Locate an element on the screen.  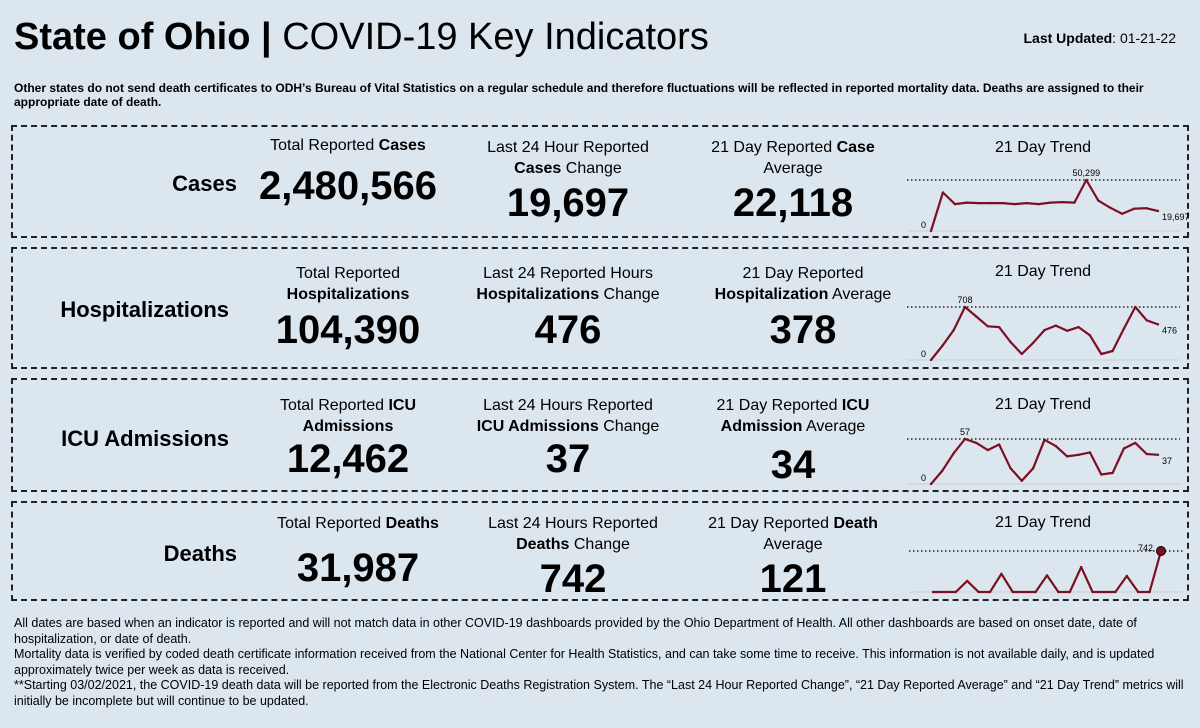
cases-average-label-b: Case is located at coordinates (855, 147).